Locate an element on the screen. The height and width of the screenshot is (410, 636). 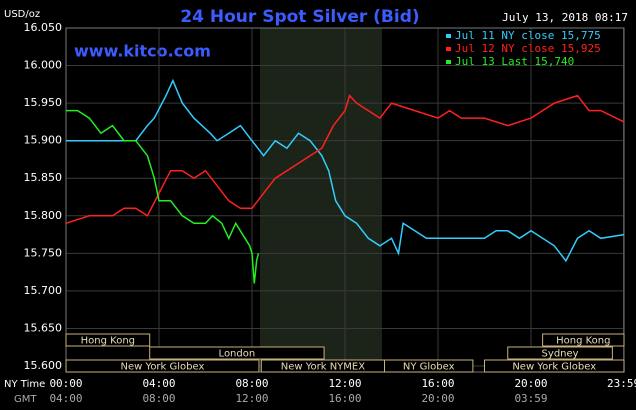
x-tick-label: 20:00 is located at coordinates (530, 383).